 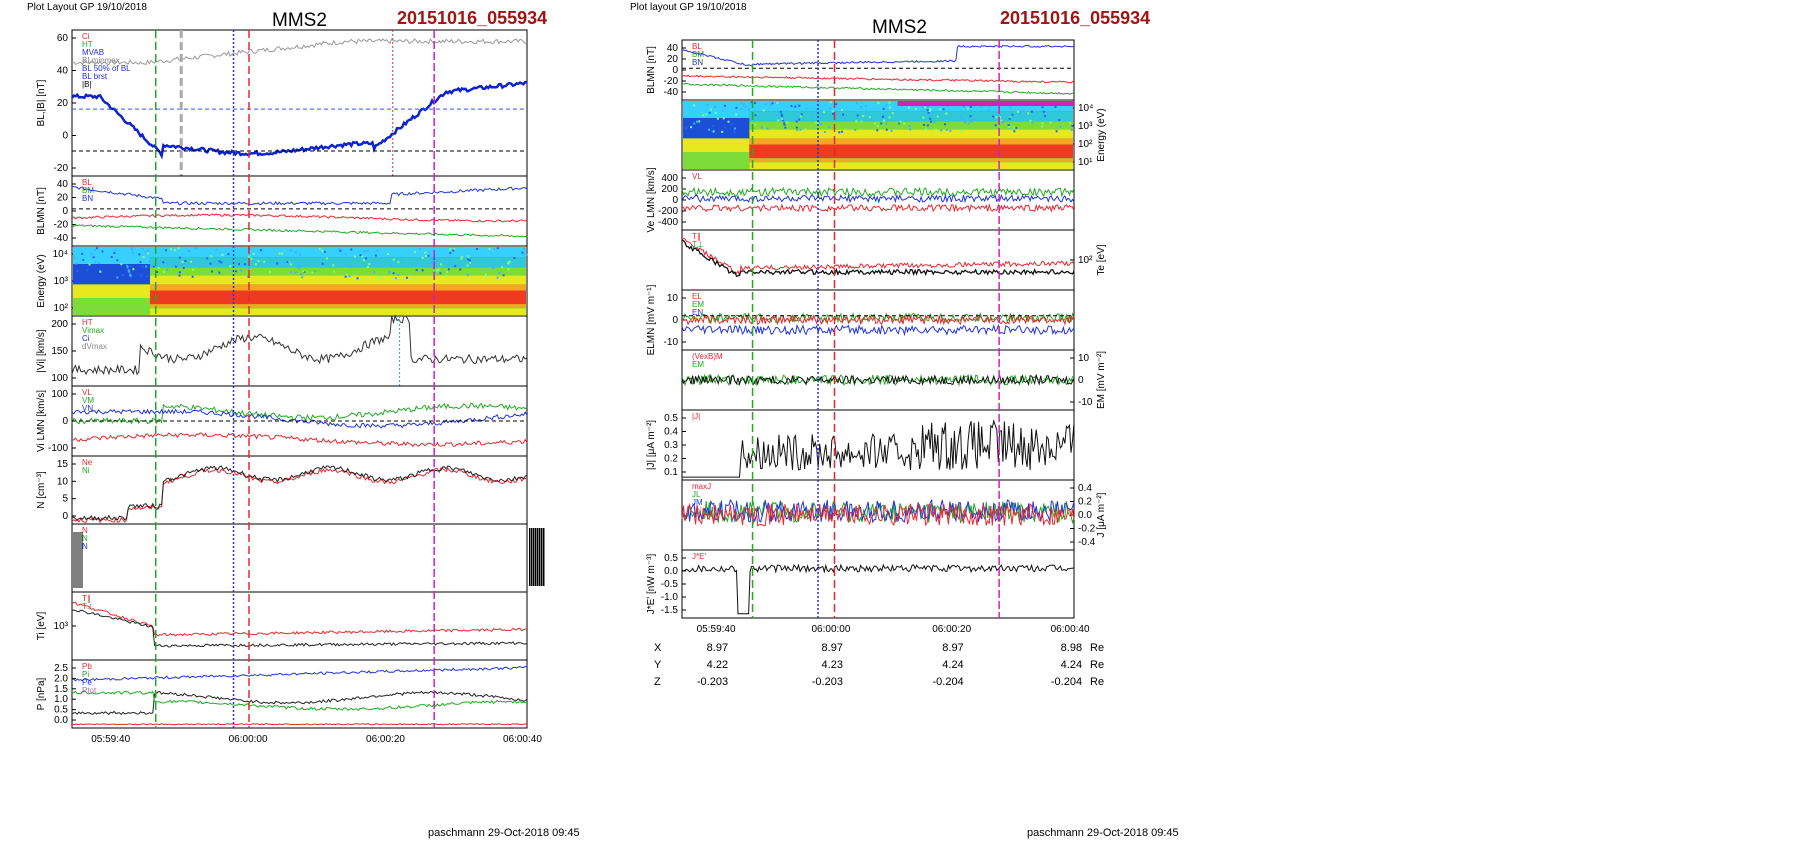 I want to click on y-tick-label: 0.4, so click(x=671, y=432).